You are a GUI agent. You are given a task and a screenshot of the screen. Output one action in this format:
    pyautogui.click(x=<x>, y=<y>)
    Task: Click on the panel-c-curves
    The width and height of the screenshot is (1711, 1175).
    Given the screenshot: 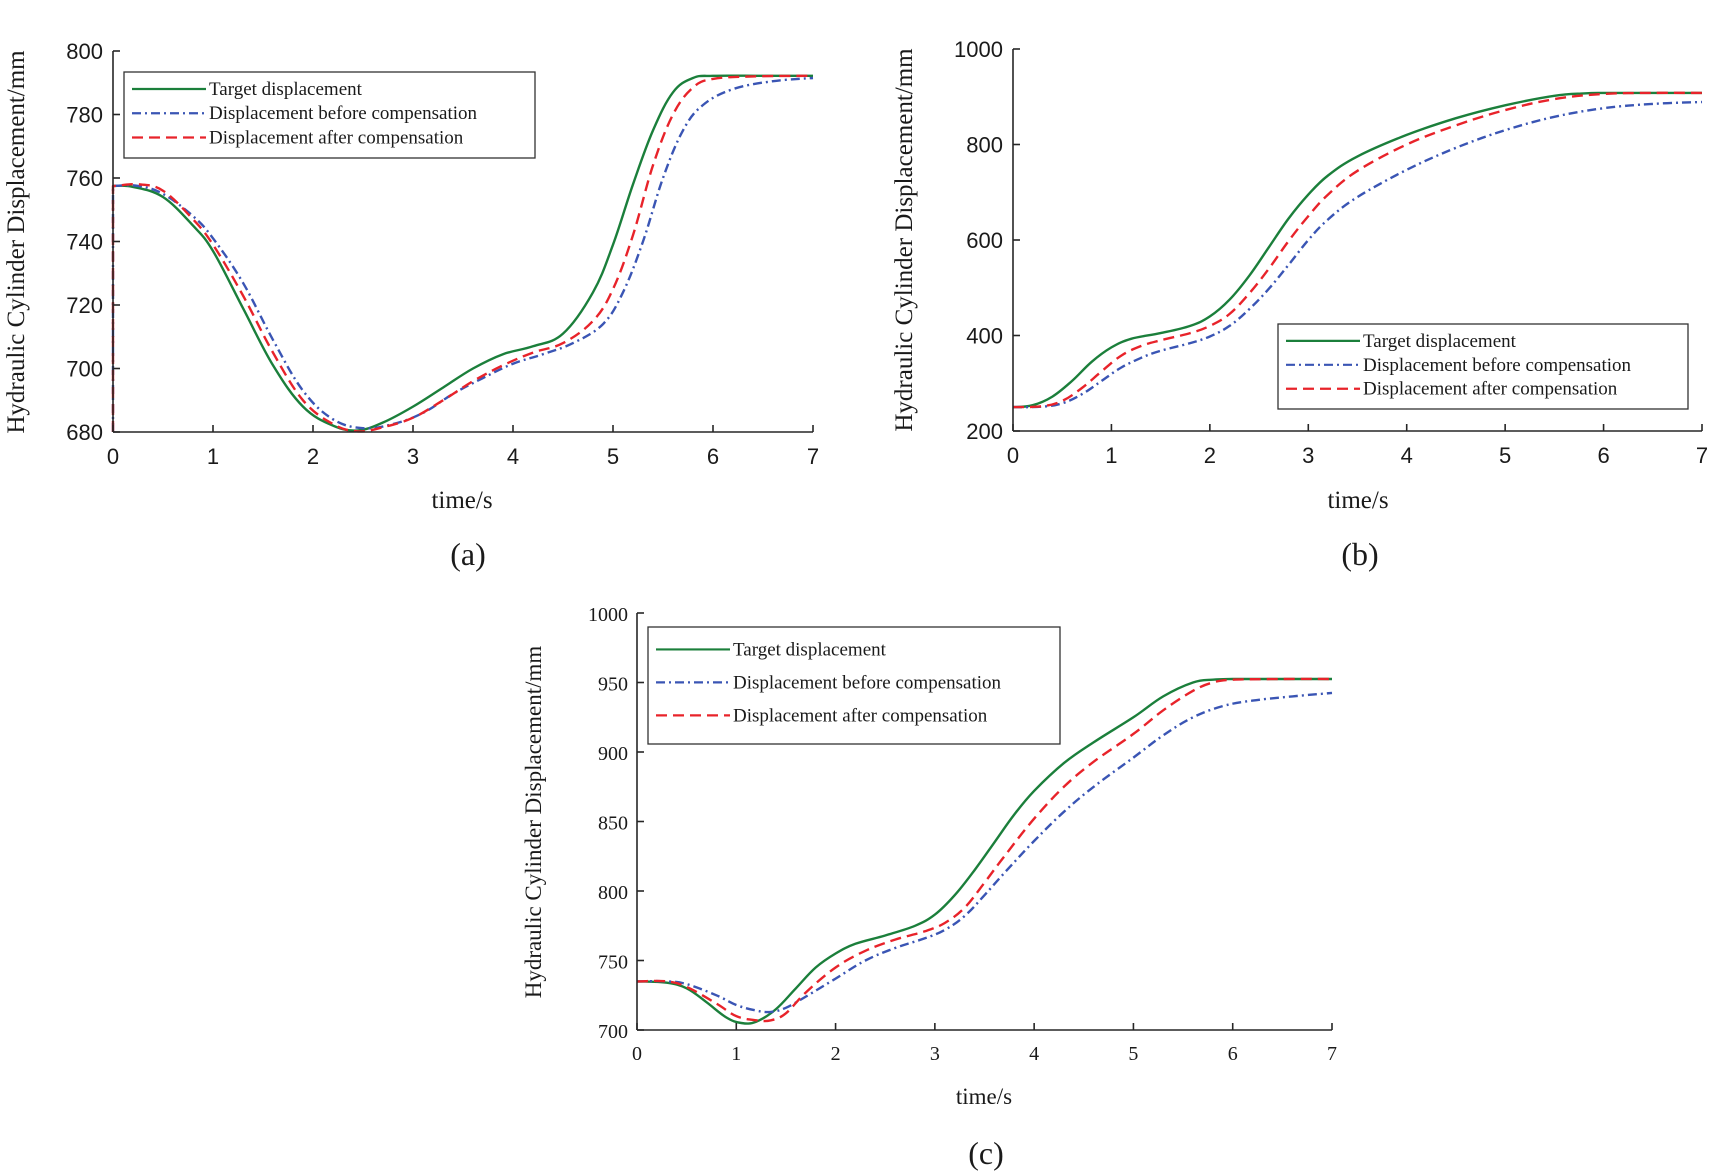 What is the action you would take?
    pyautogui.click(x=984, y=851)
    